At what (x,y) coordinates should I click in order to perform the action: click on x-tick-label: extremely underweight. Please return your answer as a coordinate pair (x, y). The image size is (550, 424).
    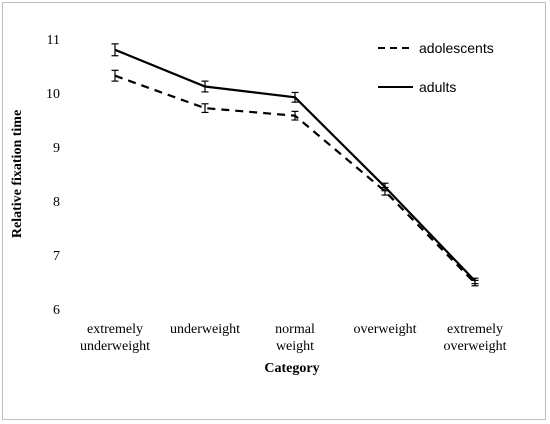
    Looking at the image, I should click on (115, 338).